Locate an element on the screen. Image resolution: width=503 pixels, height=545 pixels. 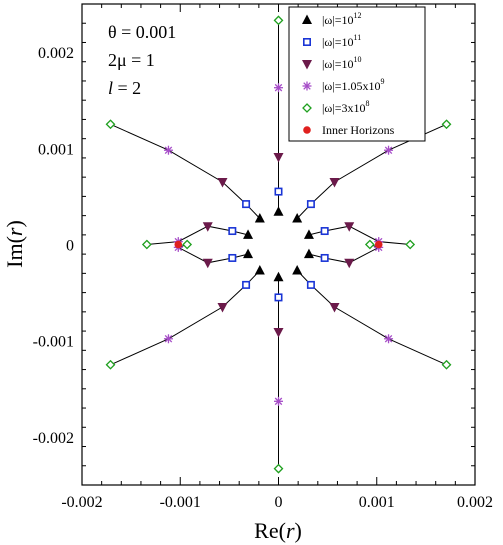
x-tick-label: -0.001 is located at coordinates (180, 502).